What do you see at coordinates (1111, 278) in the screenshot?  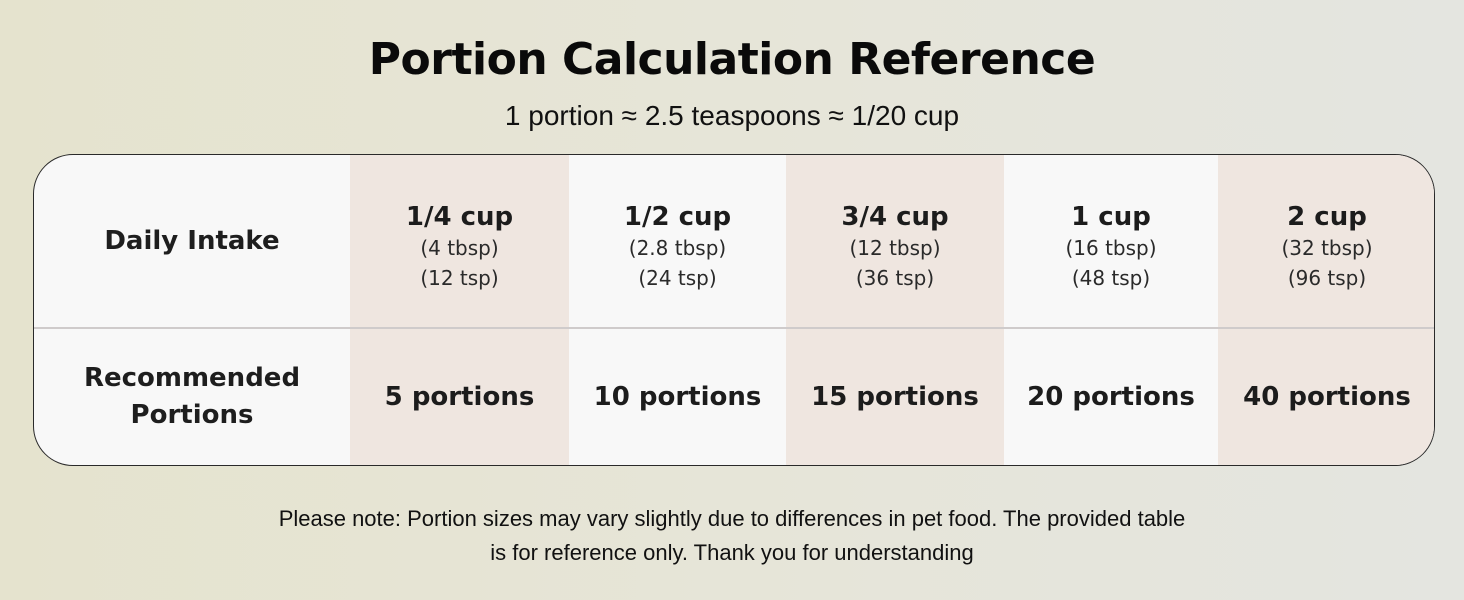 I see `tsp-amount: (48 tsp)` at bounding box center [1111, 278].